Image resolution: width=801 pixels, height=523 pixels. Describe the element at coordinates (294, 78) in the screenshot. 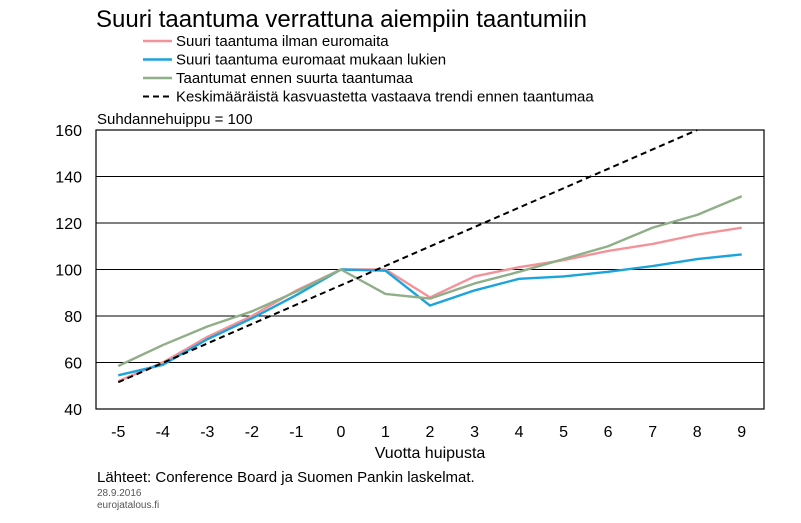

I see `legend-label: Taantumat ennen suurta taantumaa` at that location.